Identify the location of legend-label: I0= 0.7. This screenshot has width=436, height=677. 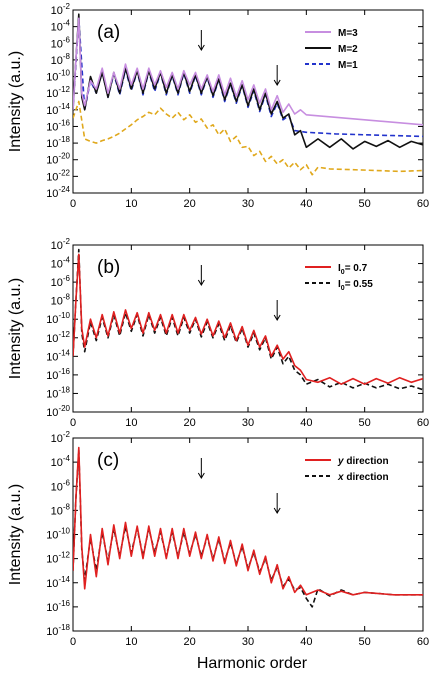
(353, 269).